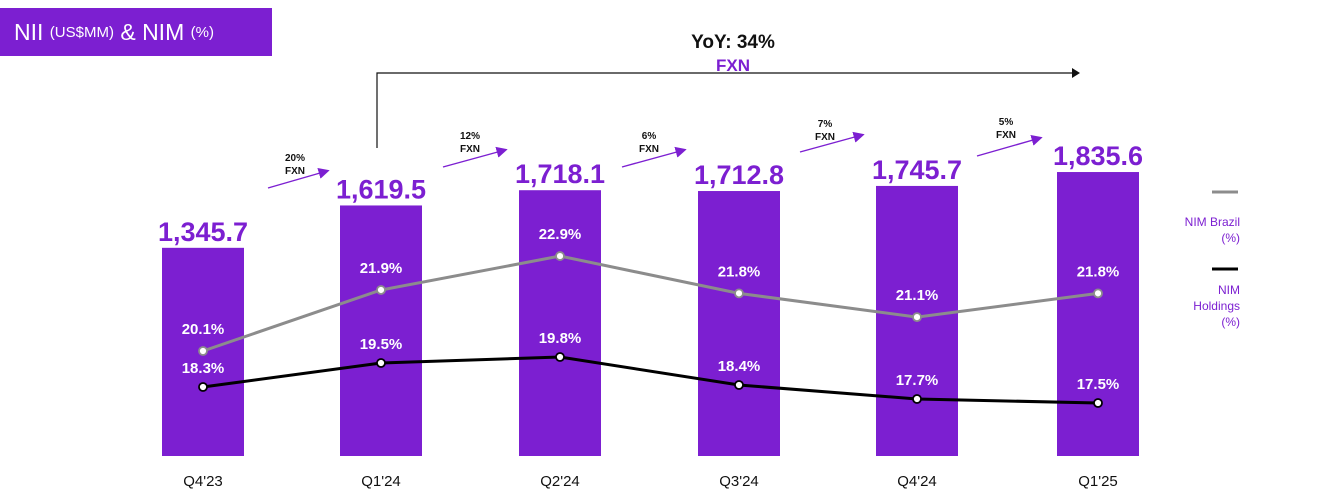 The width and height of the screenshot is (1334, 504). What do you see at coordinates (1098, 156) in the screenshot?
I see `nii-value-label: 1,835.6` at bounding box center [1098, 156].